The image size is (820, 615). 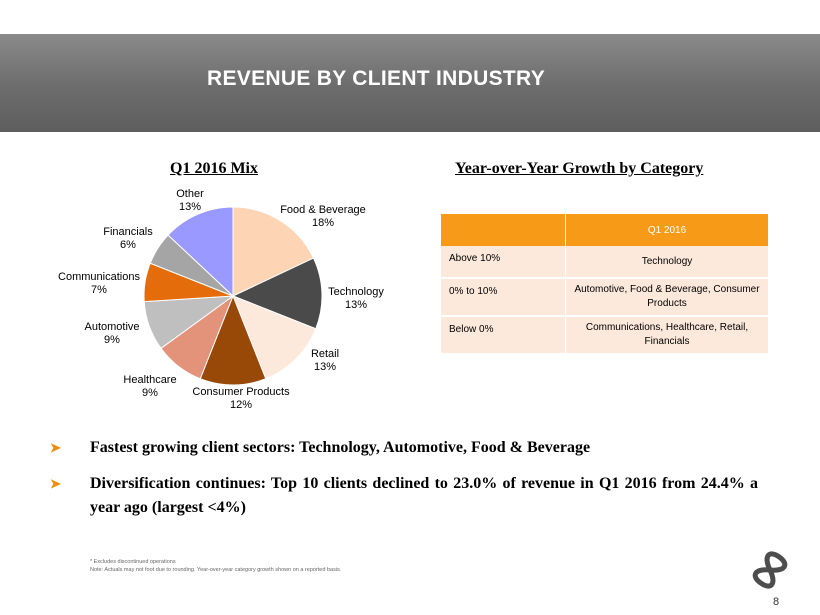 What do you see at coordinates (99, 277) in the screenshot?
I see `pie-label: Communications` at bounding box center [99, 277].